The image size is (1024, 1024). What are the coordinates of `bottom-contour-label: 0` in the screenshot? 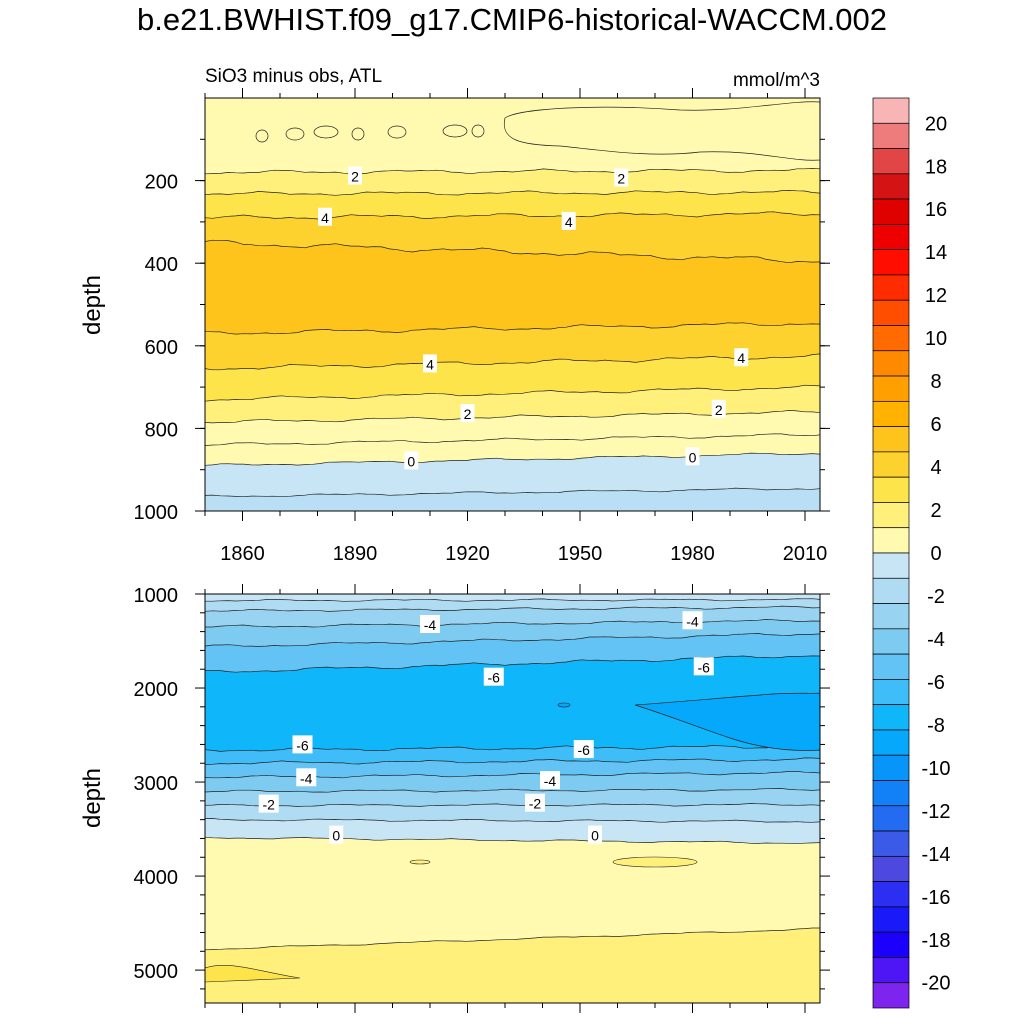 It's located at (595, 836).